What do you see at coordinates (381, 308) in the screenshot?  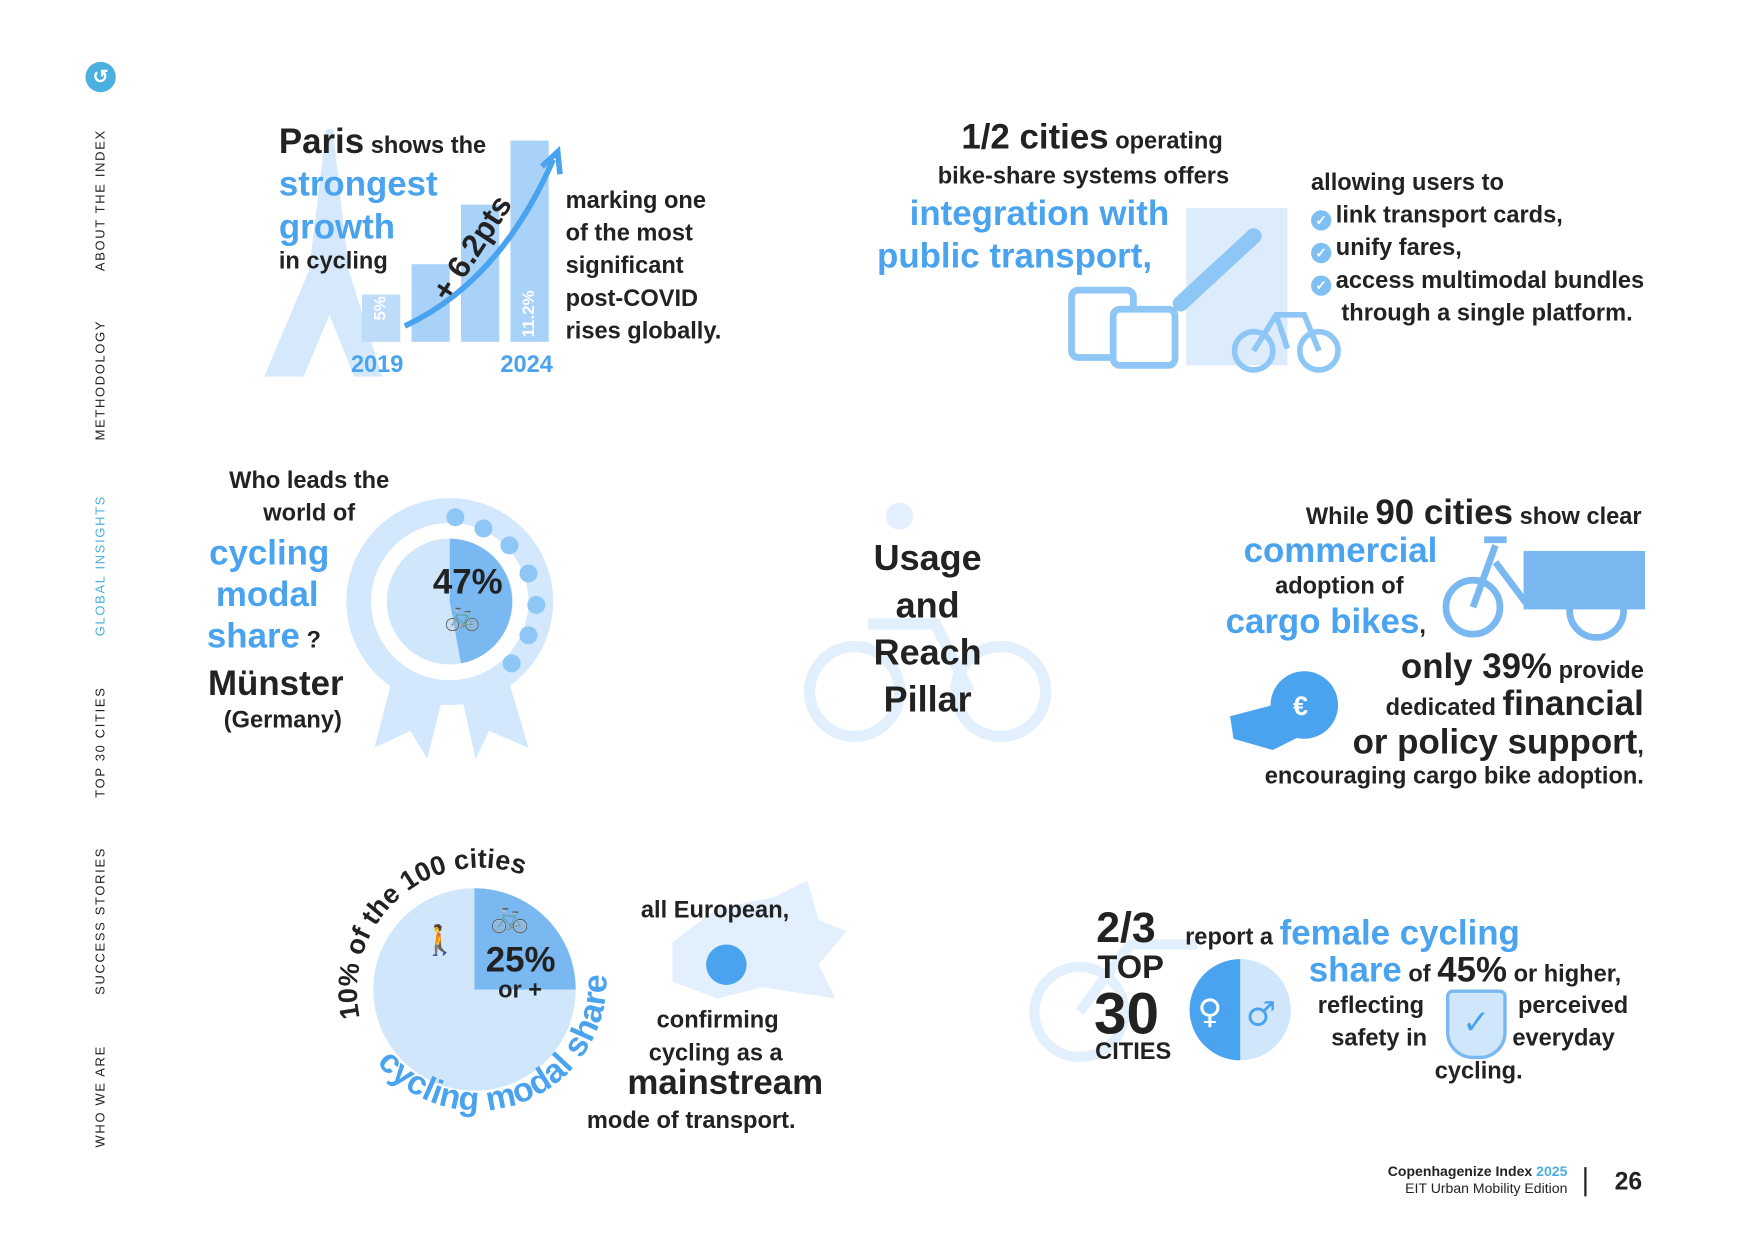 I see `bar-2019-value: 5%` at bounding box center [381, 308].